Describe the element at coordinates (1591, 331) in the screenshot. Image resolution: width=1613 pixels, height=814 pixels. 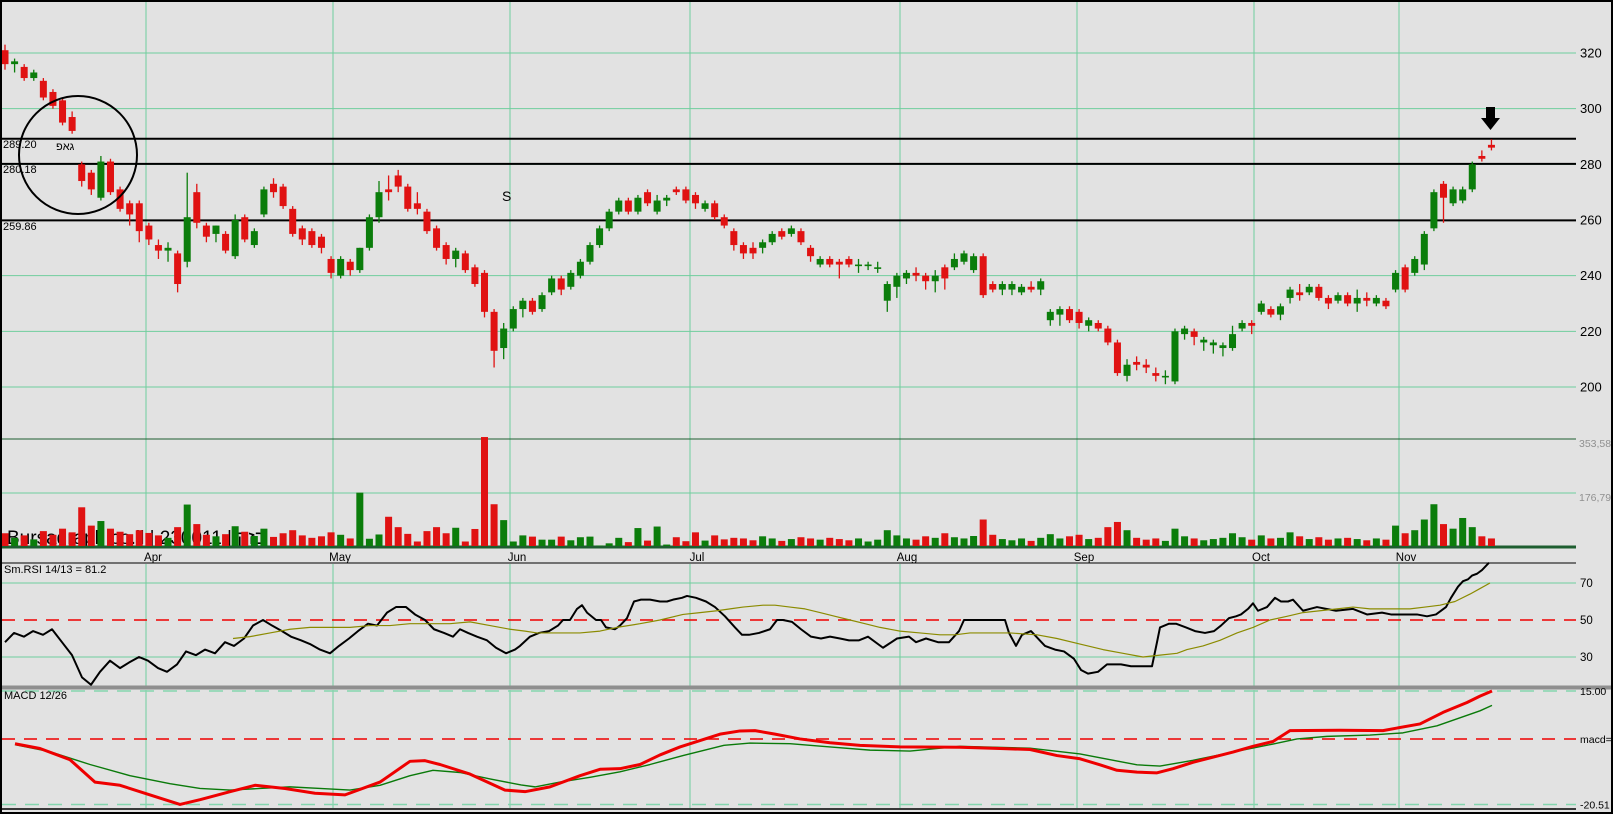
I see `price-tick-label: 220` at that location.